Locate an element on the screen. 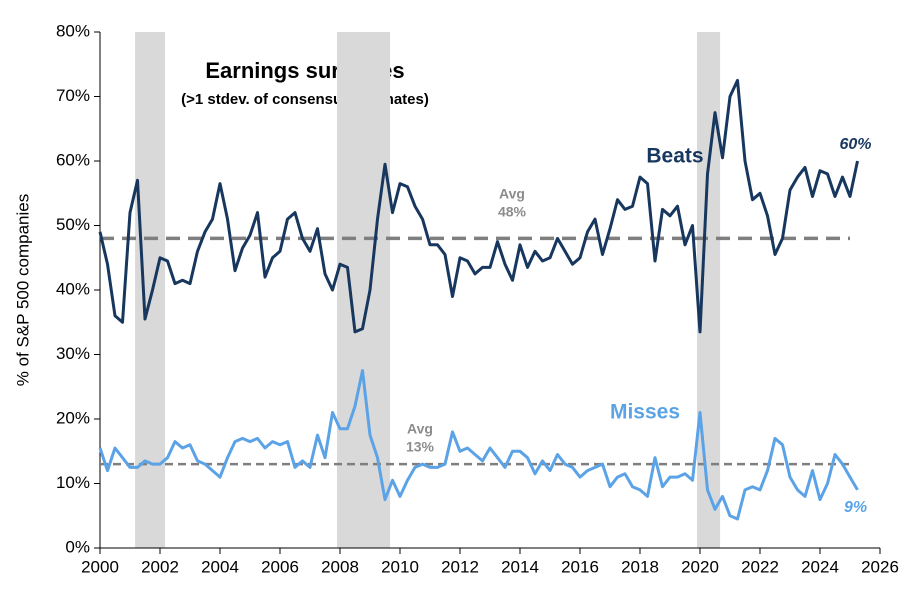  x-tick-label: 2010 is located at coordinates (400, 566).